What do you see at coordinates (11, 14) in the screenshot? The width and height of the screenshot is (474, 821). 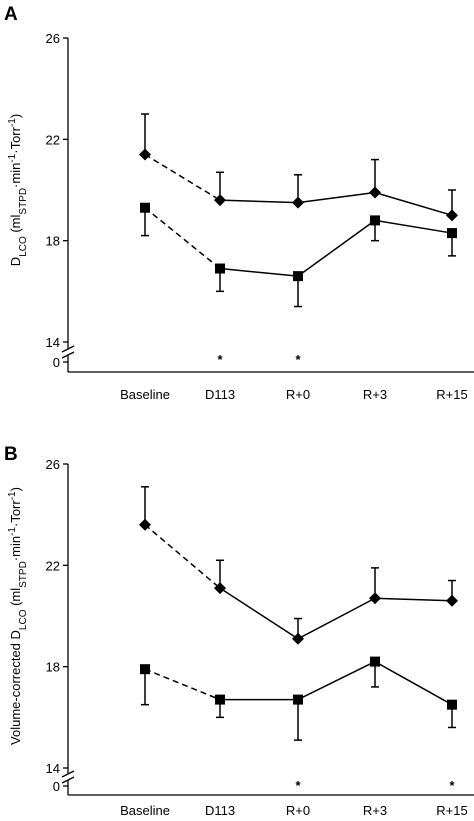 I see `panel-title: A` at bounding box center [11, 14].